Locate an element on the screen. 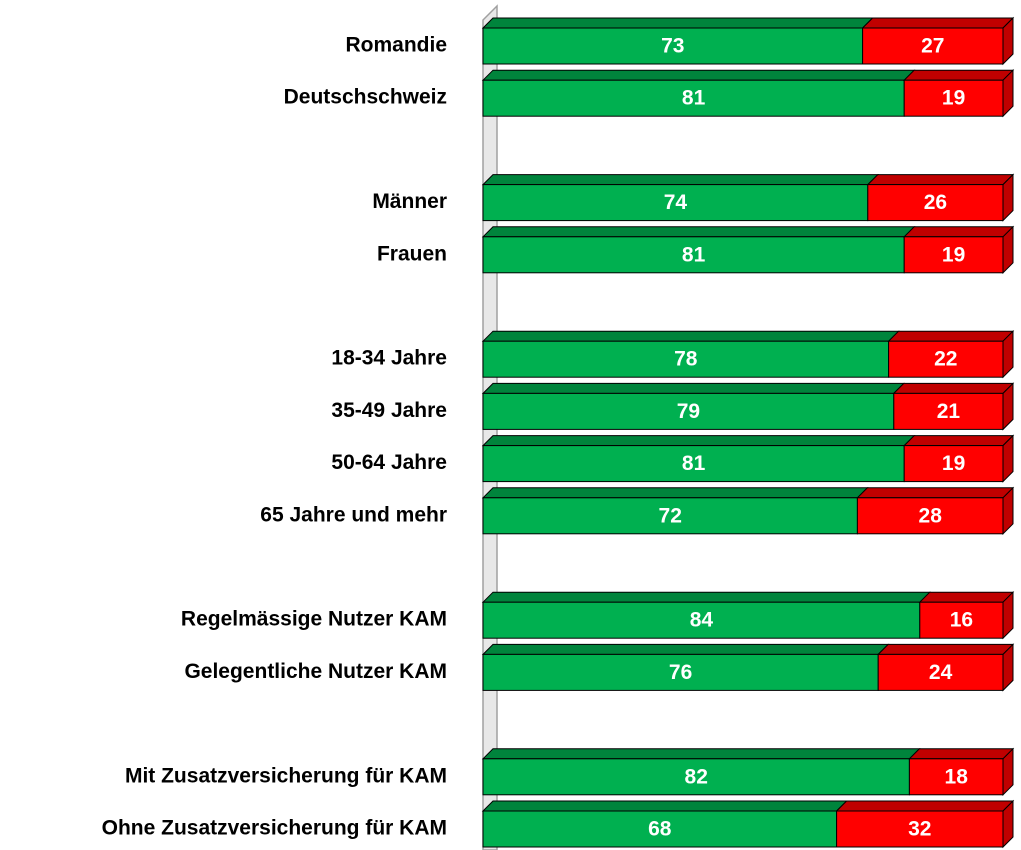  data-label: 73 is located at coordinates (672, 46).